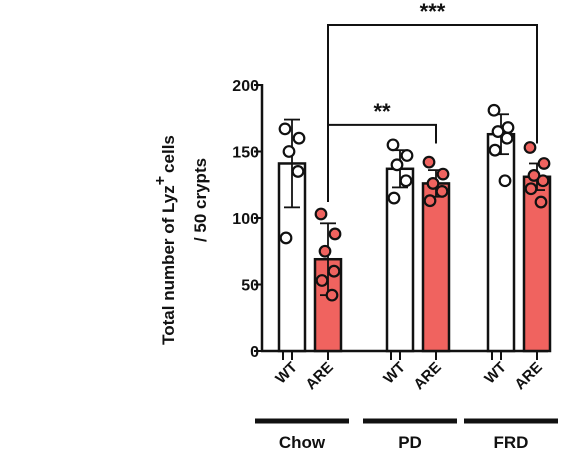  What do you see at coordinates (382, 111) in the screenshot?
I see `significance-label: **` at bounding box center [382, 111].